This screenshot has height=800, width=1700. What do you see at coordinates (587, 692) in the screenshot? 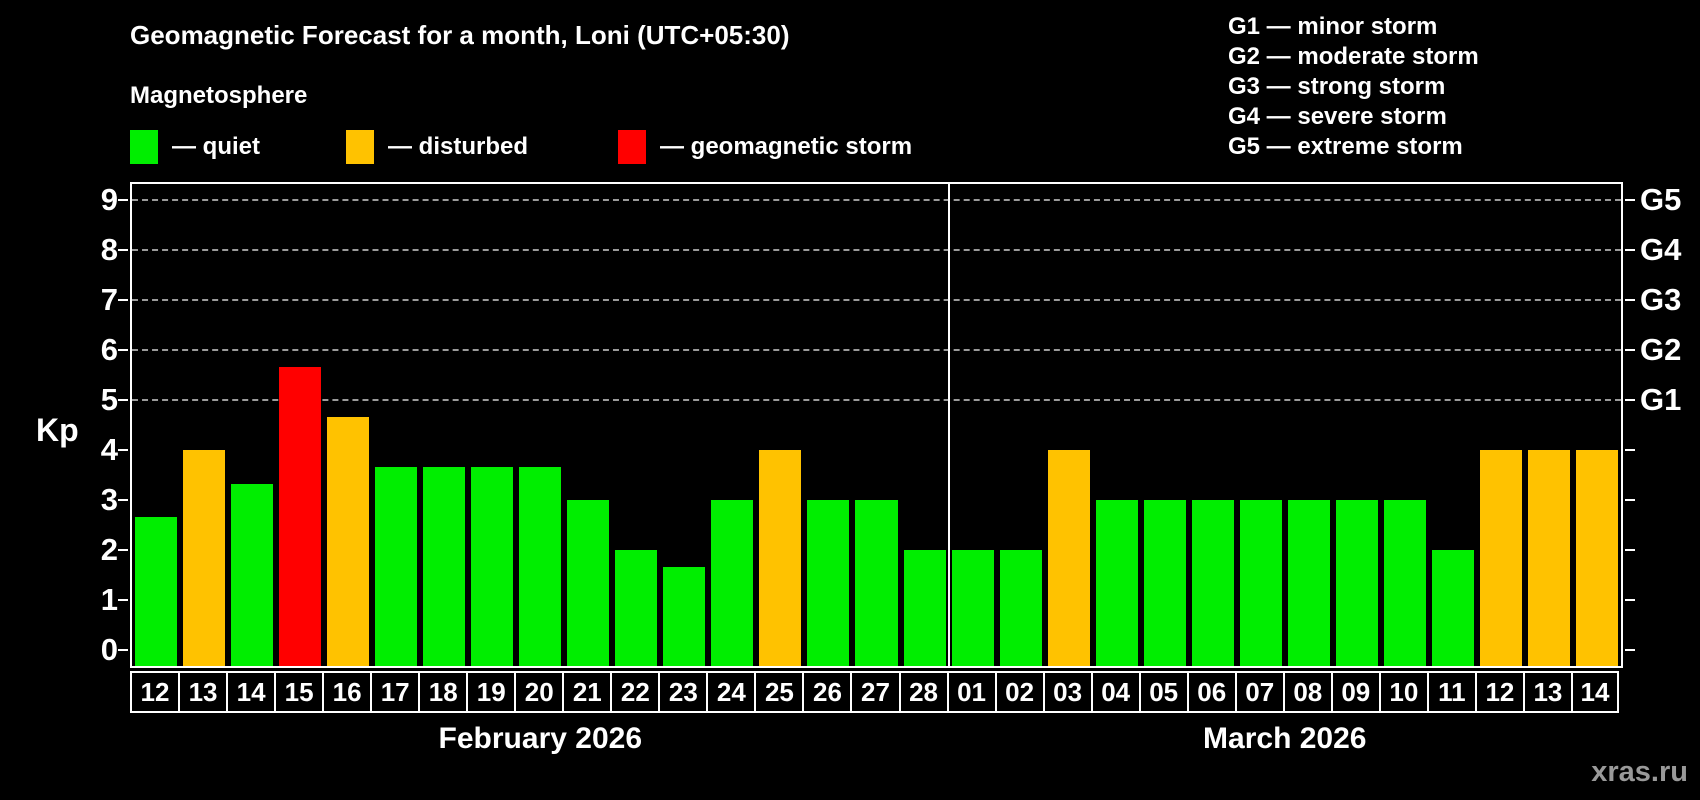
I see `day-label: 21` at bounding box center [587, 692].